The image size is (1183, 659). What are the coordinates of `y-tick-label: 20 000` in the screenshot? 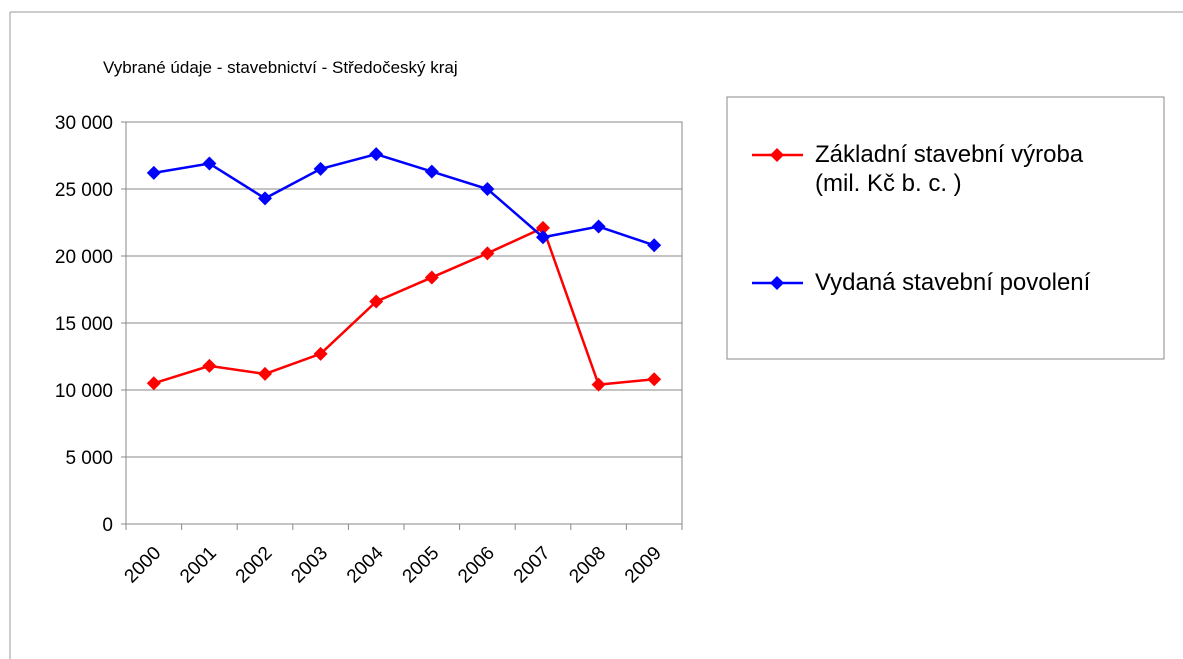 It's located at (84, 257).